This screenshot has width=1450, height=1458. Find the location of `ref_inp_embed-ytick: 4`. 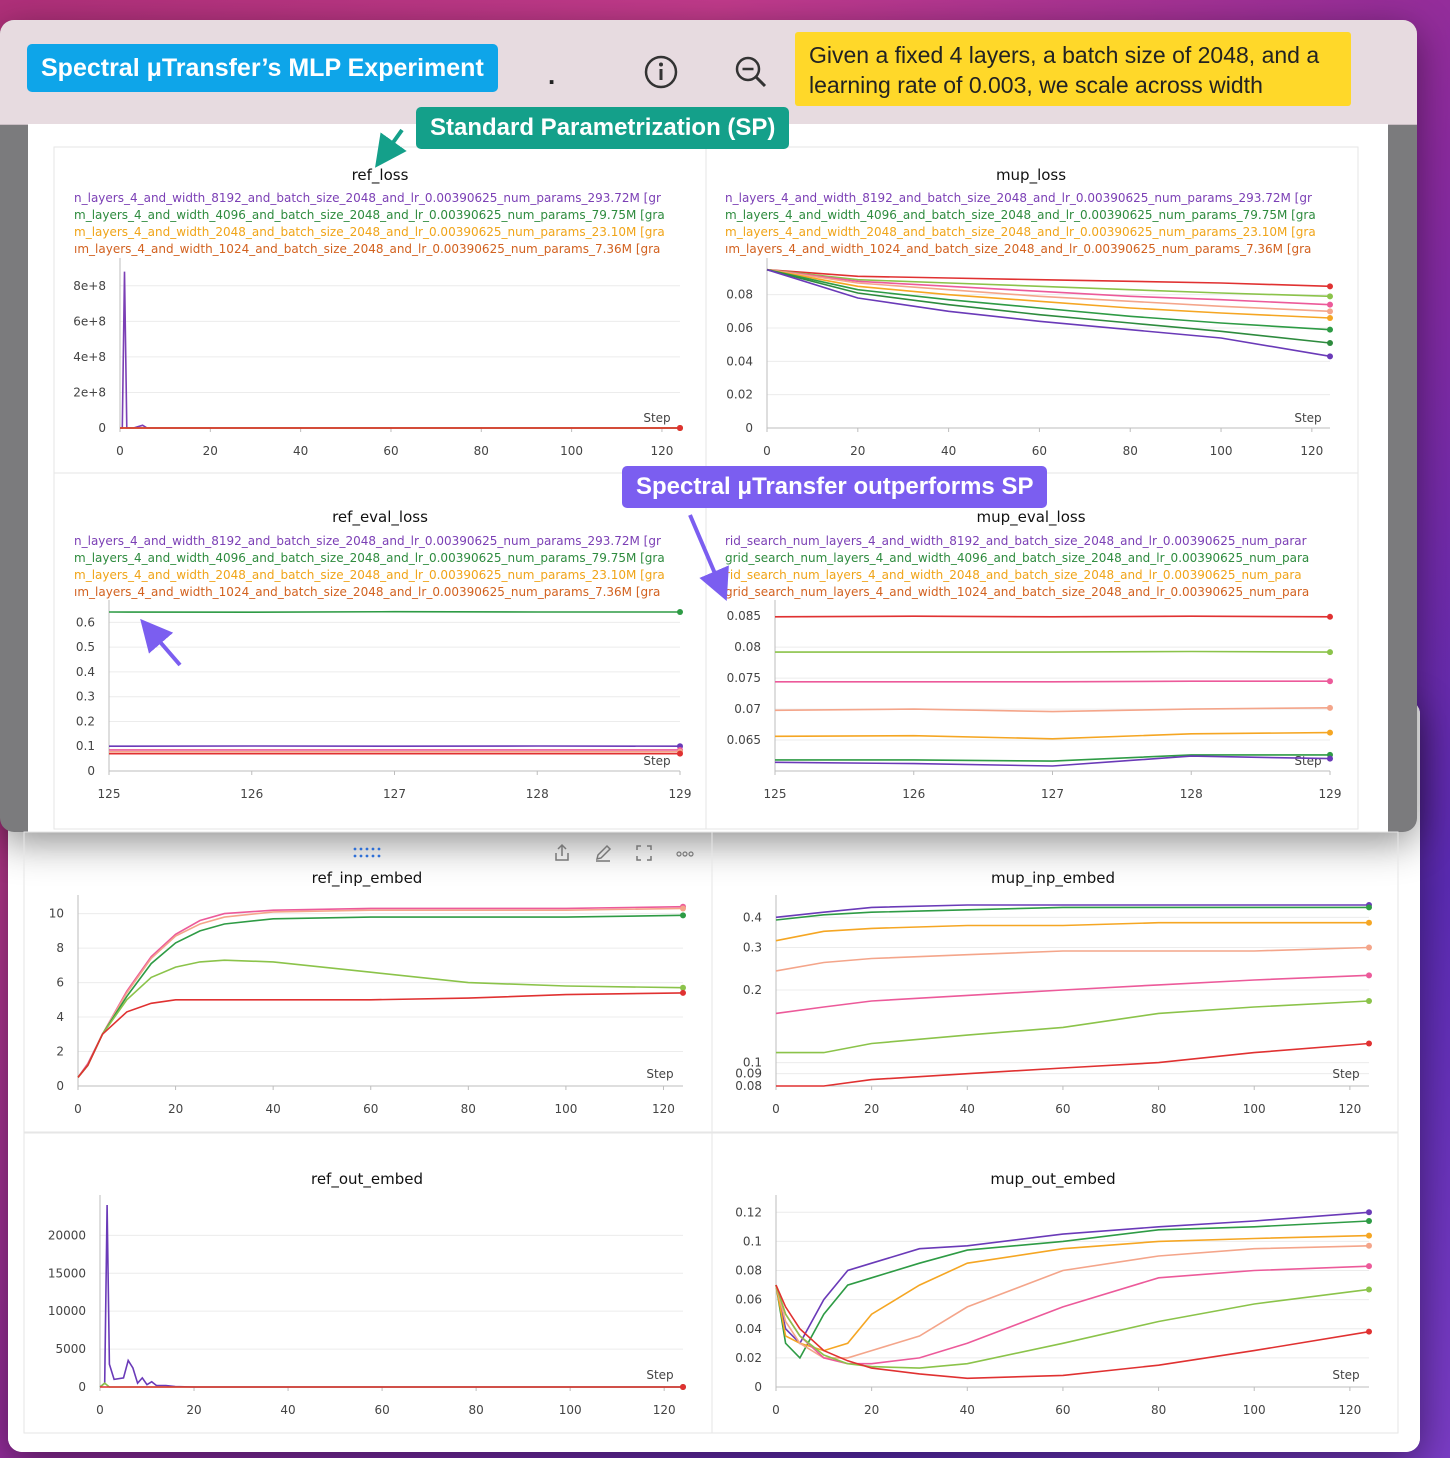

ref_inp_embed-ytick: 4 is located at coordinates (60, 1017).